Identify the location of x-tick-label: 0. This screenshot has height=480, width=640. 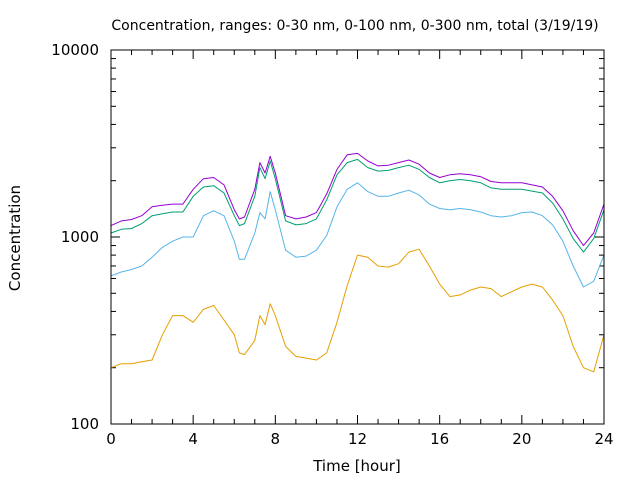
(111, 439).